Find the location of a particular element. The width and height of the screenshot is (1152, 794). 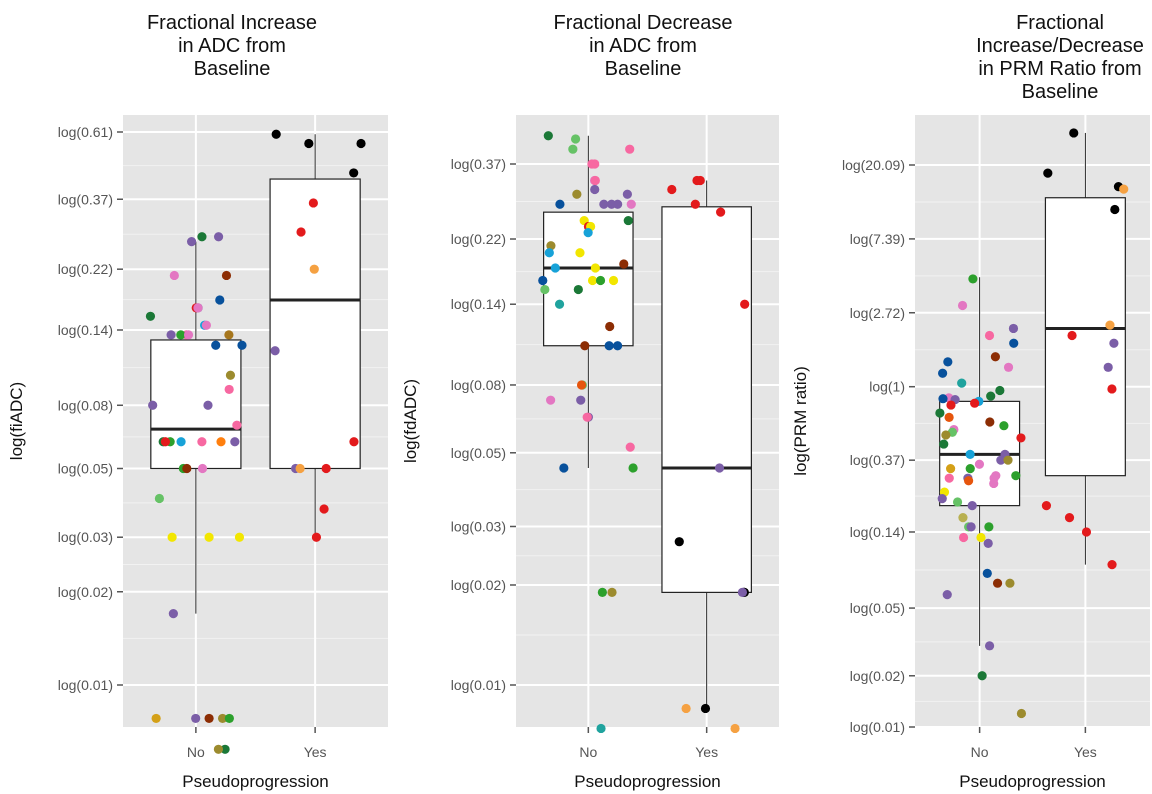

box-yes is located at coordinates (1085, 337).